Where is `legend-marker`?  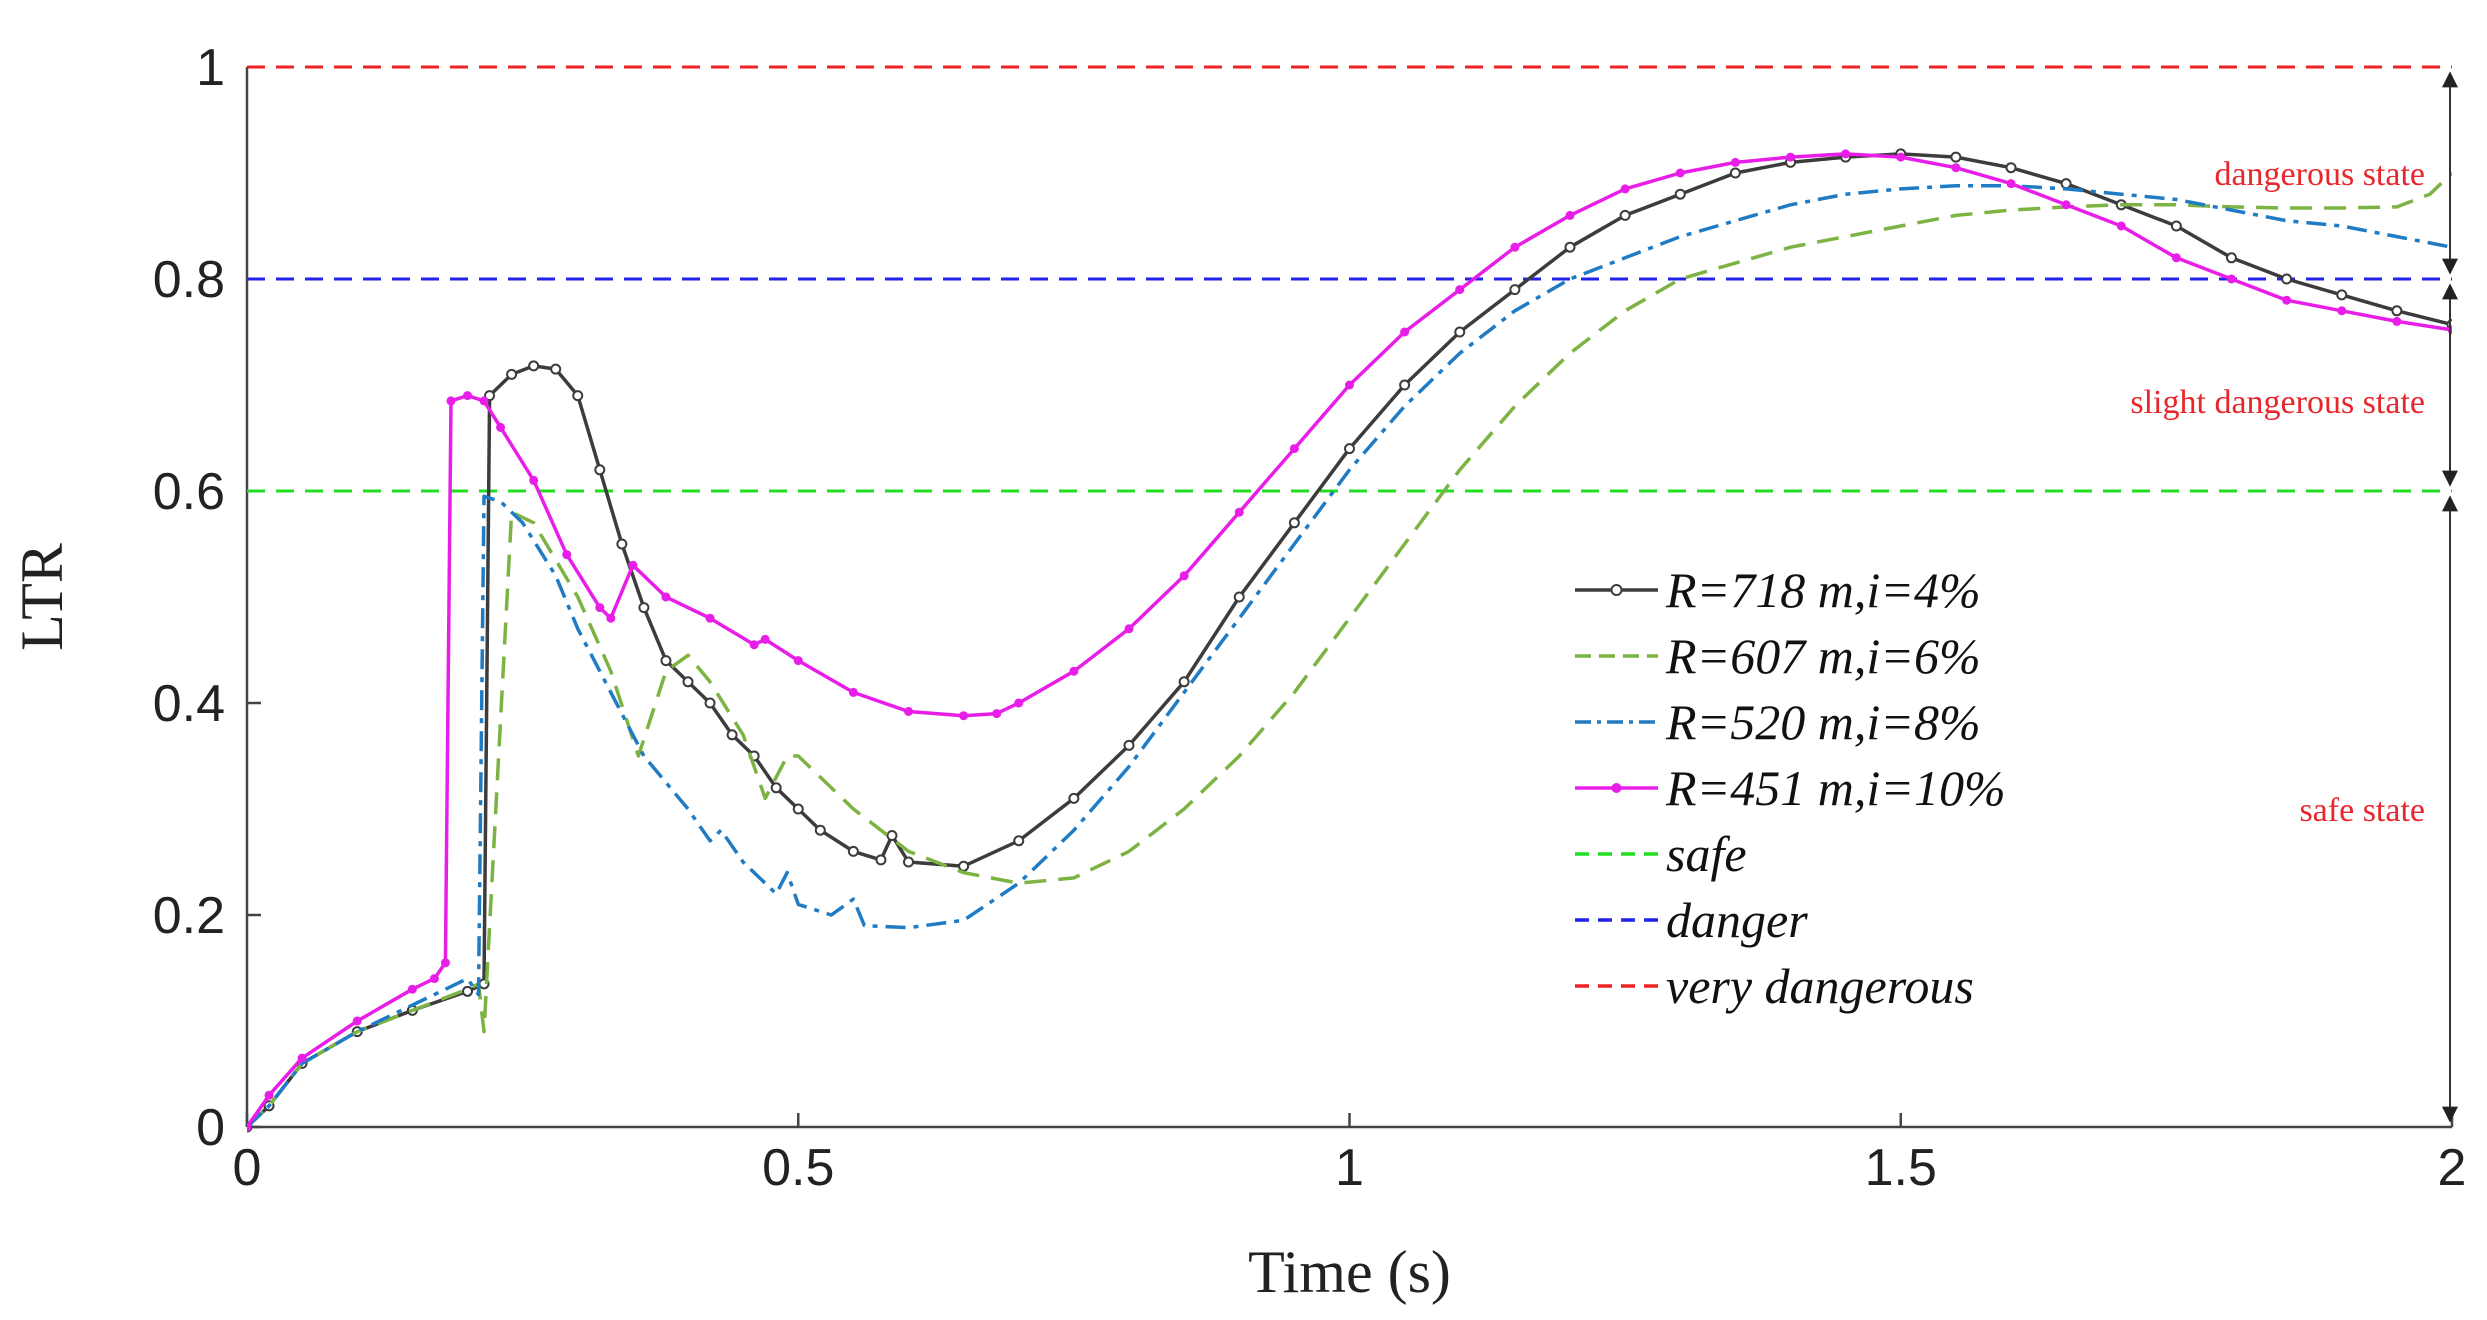
legend-marker is located at coordinates (1616, 788).